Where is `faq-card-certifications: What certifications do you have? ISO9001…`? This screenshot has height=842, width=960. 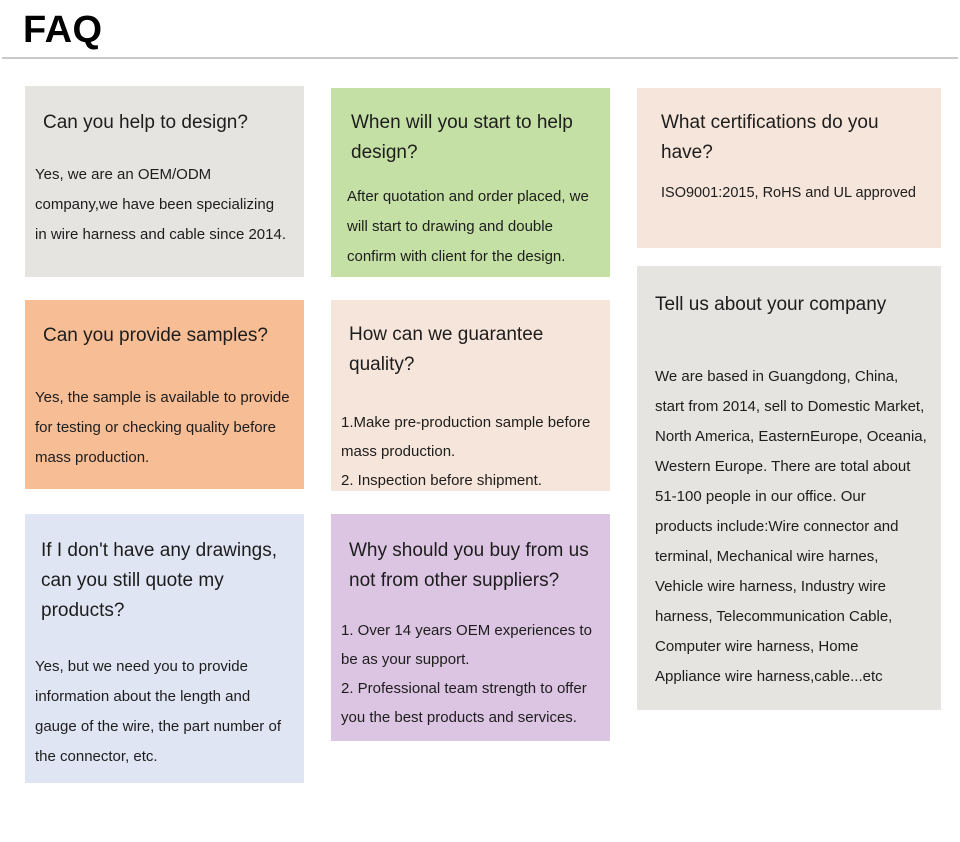 faq-card-certifications: What certifications do you have? ISO9001… is located at coordinates (789, 168).